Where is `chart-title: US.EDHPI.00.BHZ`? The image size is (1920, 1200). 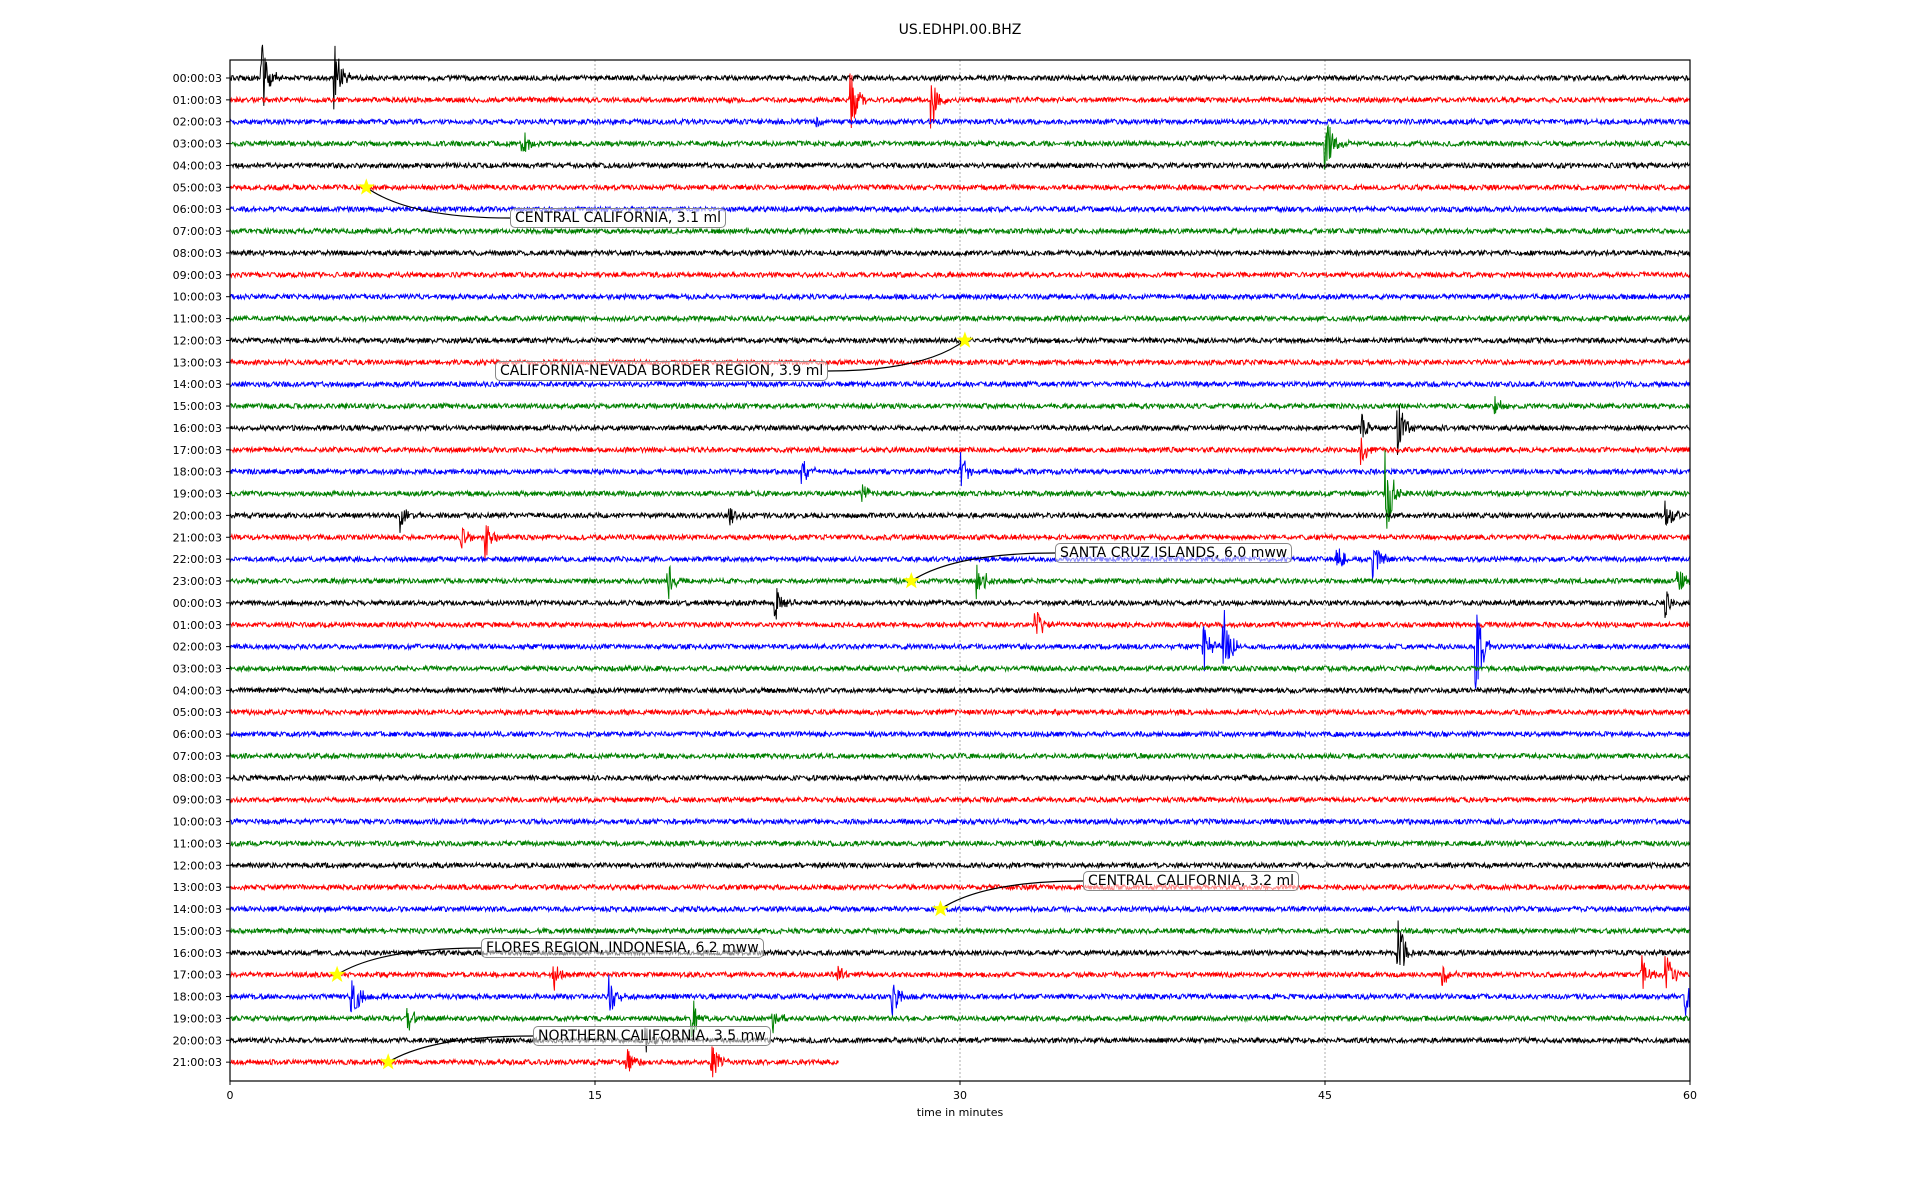 chart-title: US.EDHPI.00.BHZ is located at coordinates (960, 30).